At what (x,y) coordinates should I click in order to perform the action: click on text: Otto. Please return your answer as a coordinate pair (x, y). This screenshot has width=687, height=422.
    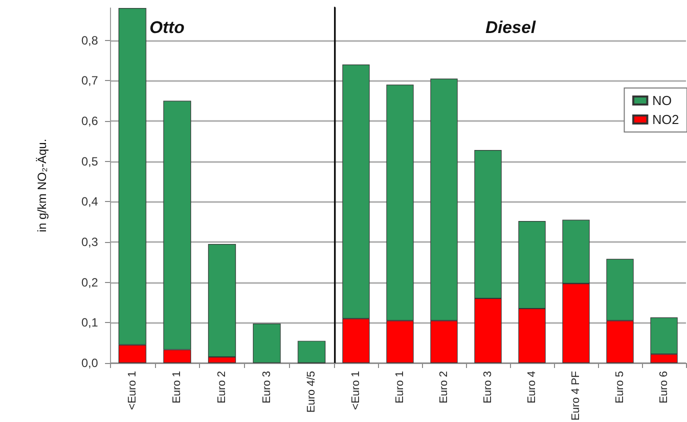
    Looking at the image, I should click on (167, 27).